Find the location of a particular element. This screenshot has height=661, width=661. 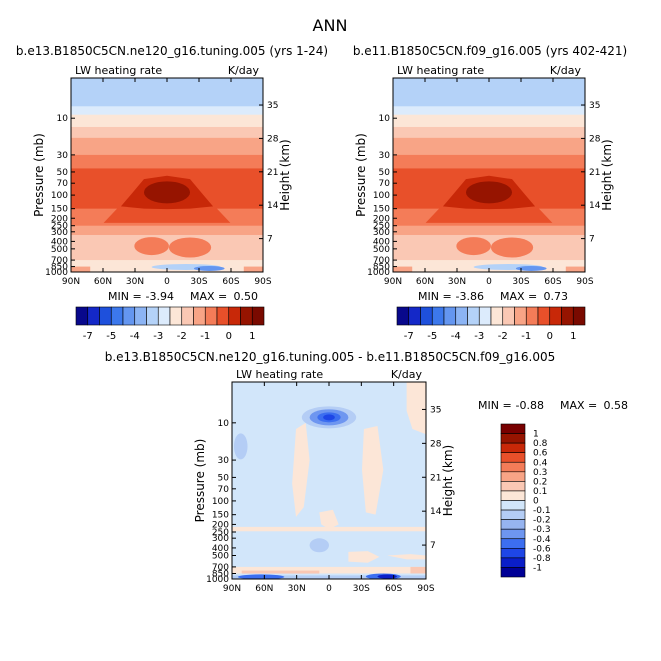

right-tick-label: 14 is located at coordinates (595, 206).